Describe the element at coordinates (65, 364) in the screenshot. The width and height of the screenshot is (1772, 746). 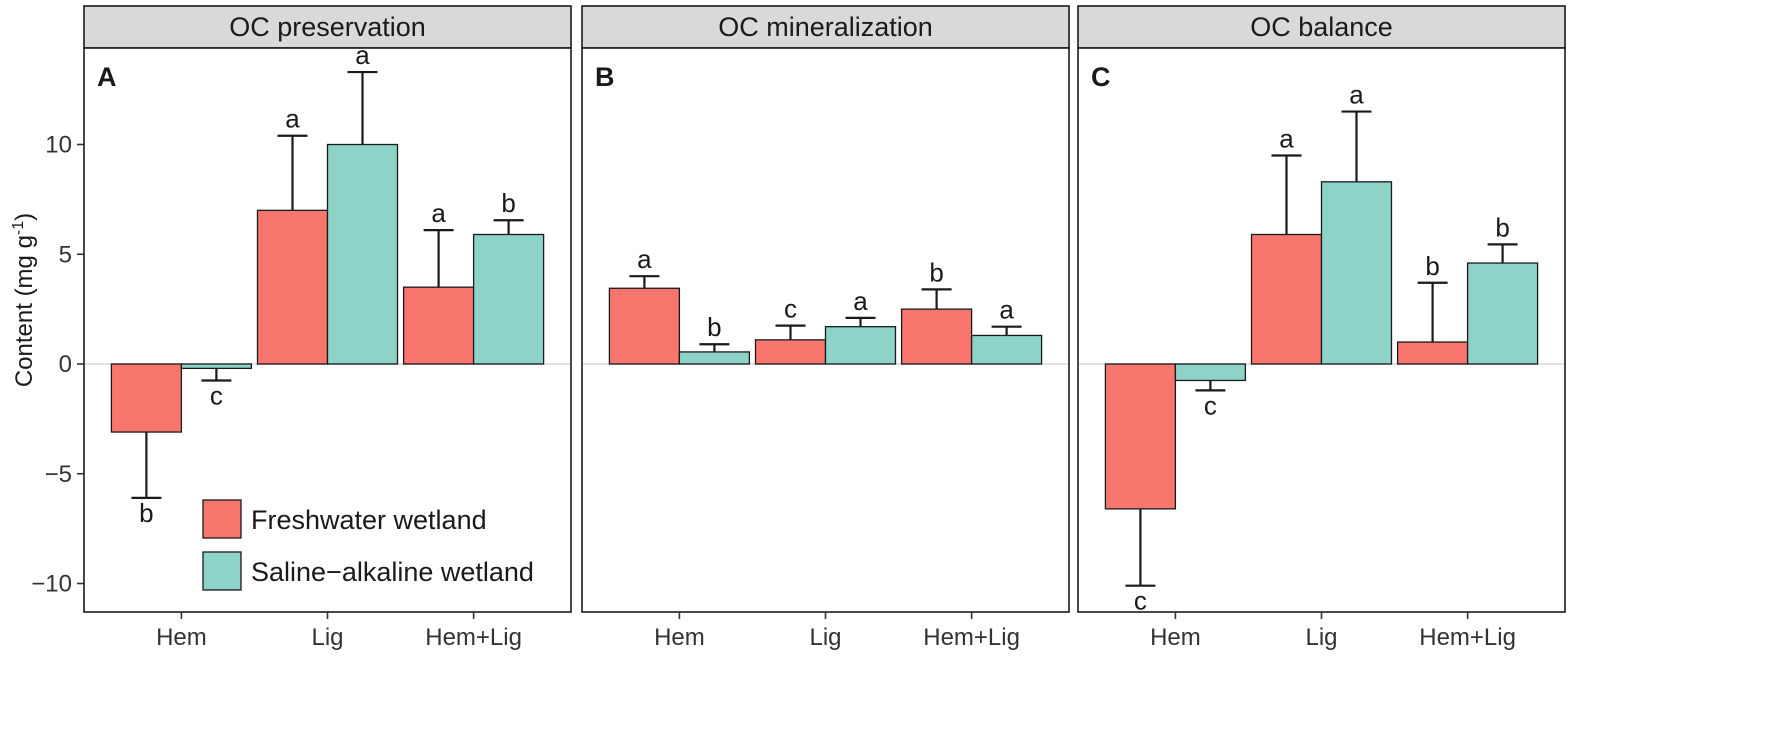
I see `y-tick-label: 0` at that location.